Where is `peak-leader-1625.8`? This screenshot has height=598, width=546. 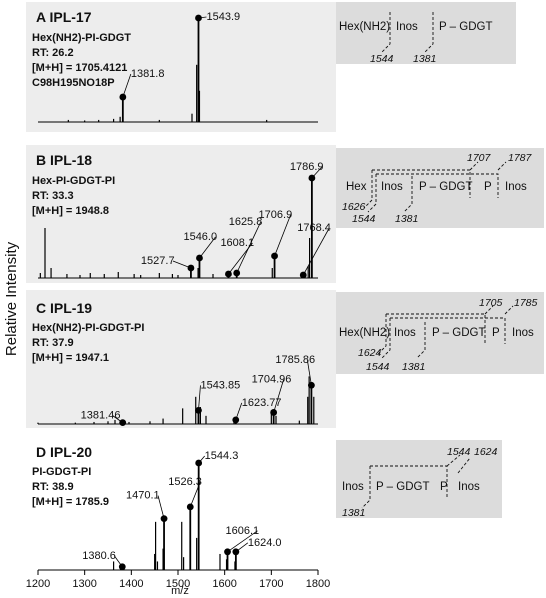
peak-leader-1625.8 is located at coordinates (249, 247).